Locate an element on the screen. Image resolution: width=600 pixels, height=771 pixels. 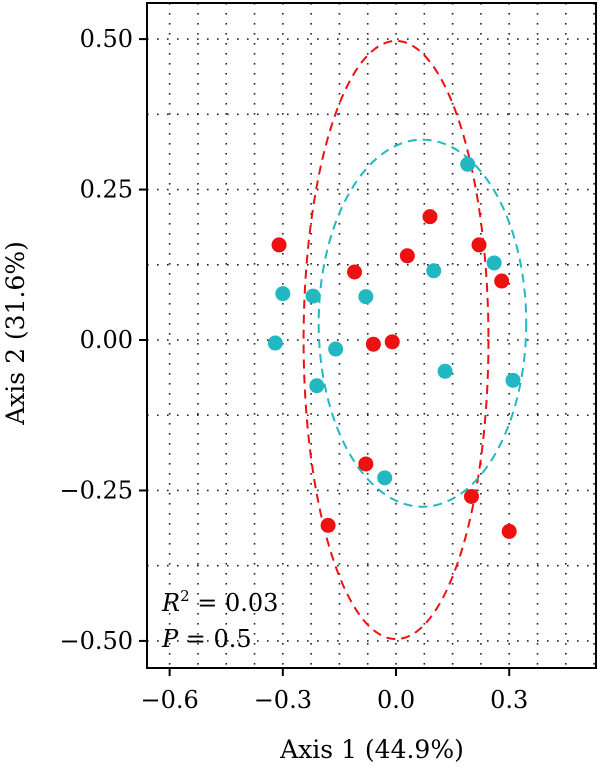
p-value: = 0.5 is located at coordinates (215, 639).